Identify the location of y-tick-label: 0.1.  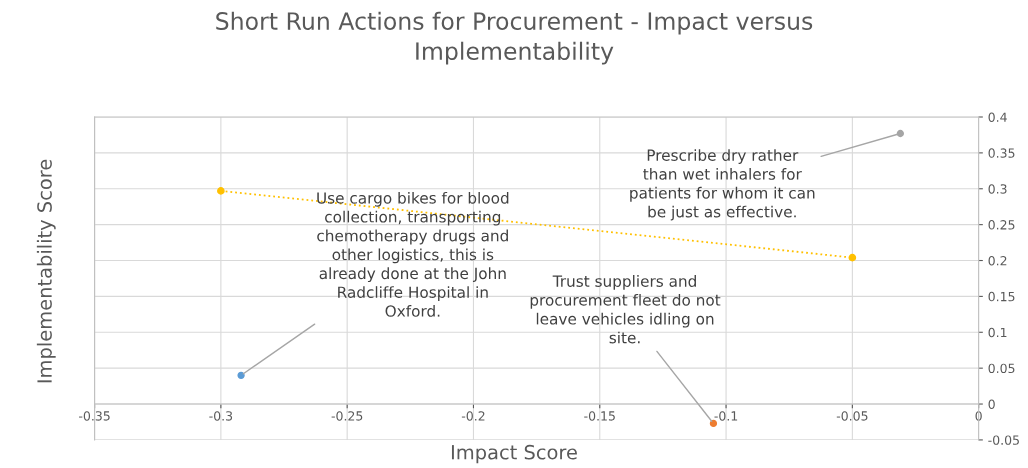
(997, 332).